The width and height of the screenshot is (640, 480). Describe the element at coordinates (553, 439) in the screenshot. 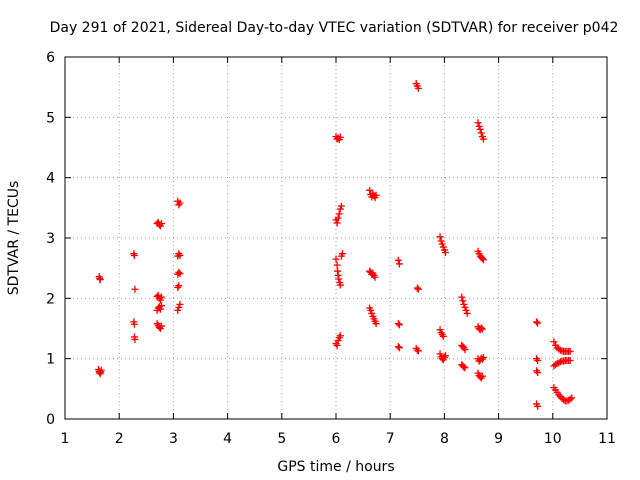

I see `x-tick-label: 10` at that location.